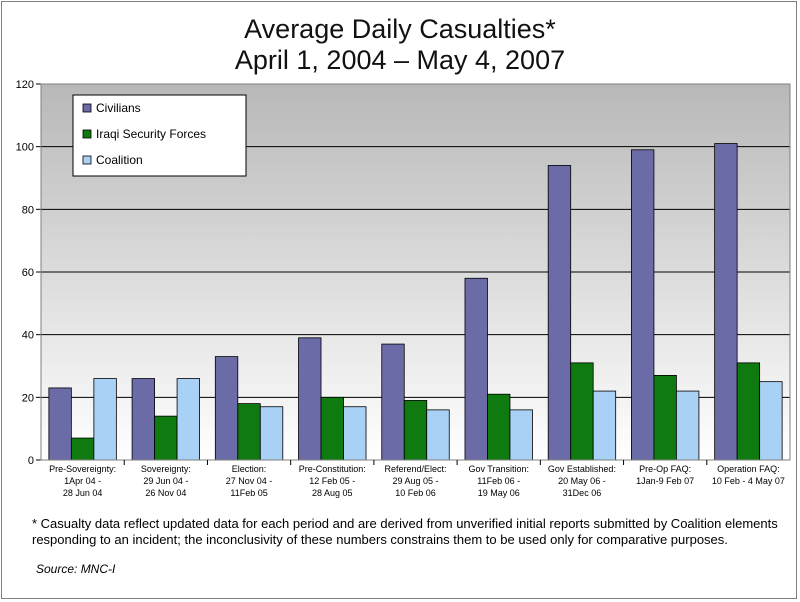  Describe the element at coordinates (400, 60) in the screenshot. I see `chart-subtitle: April 1, 2004 – May 4, 2007` at that location.